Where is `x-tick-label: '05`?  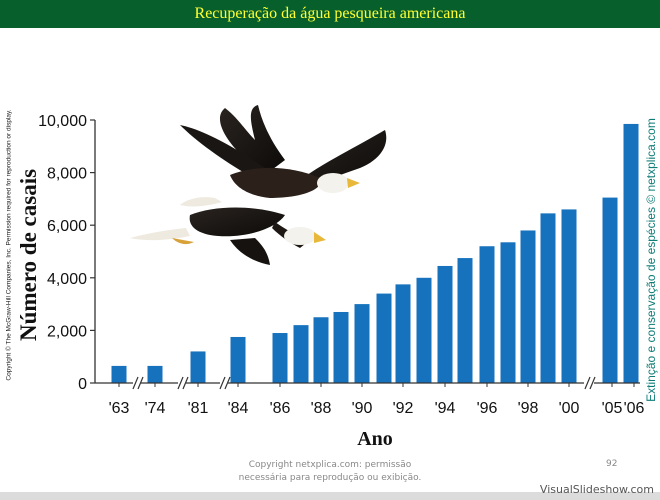 x-tick-label: '05 is located at coordinates (612, 408).